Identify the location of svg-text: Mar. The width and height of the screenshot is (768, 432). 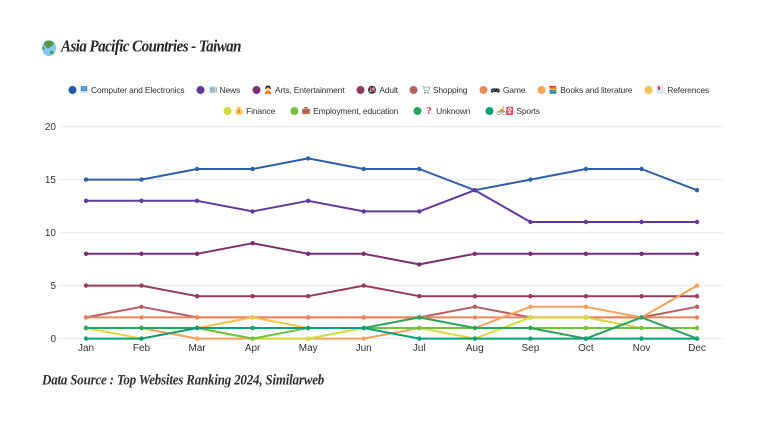
(197, 348).